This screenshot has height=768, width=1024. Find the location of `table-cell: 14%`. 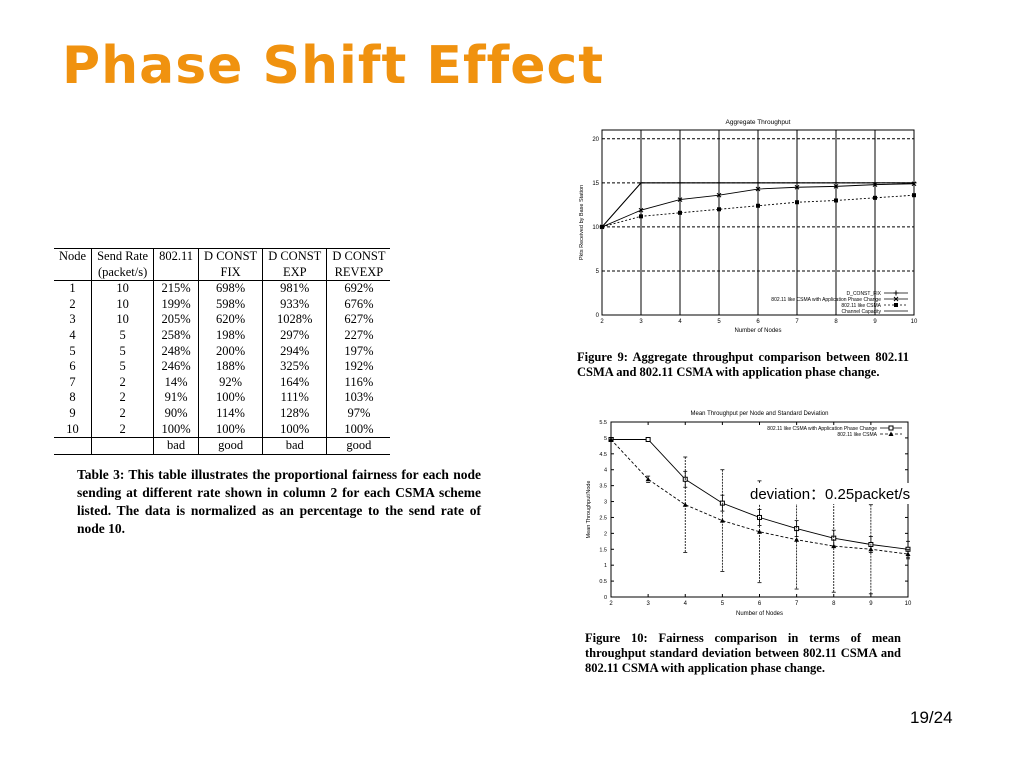

table-cell: 14% is located at coordinates (176, 382).